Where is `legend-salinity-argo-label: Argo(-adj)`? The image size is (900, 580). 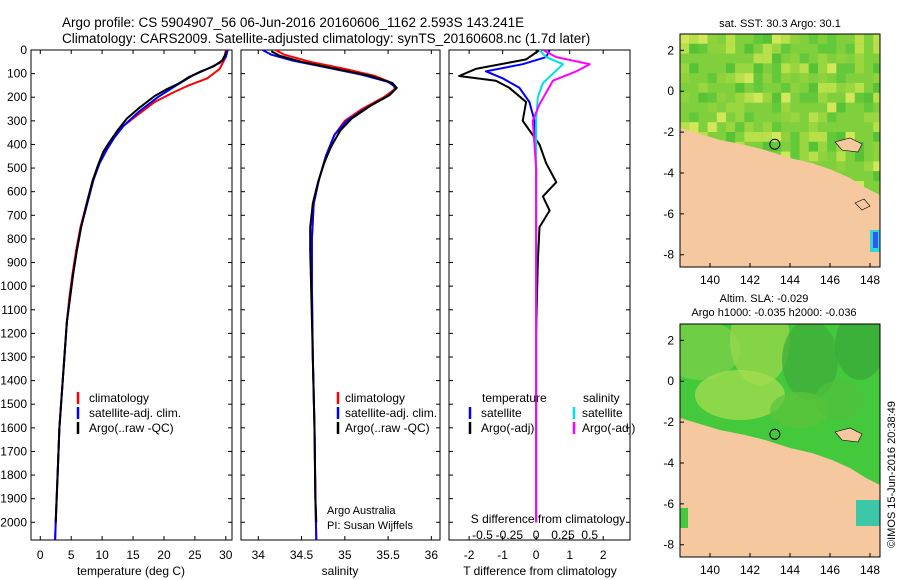 legend-salinity-argo-label: Argo(-adj) is located at coordinates (608, 428).